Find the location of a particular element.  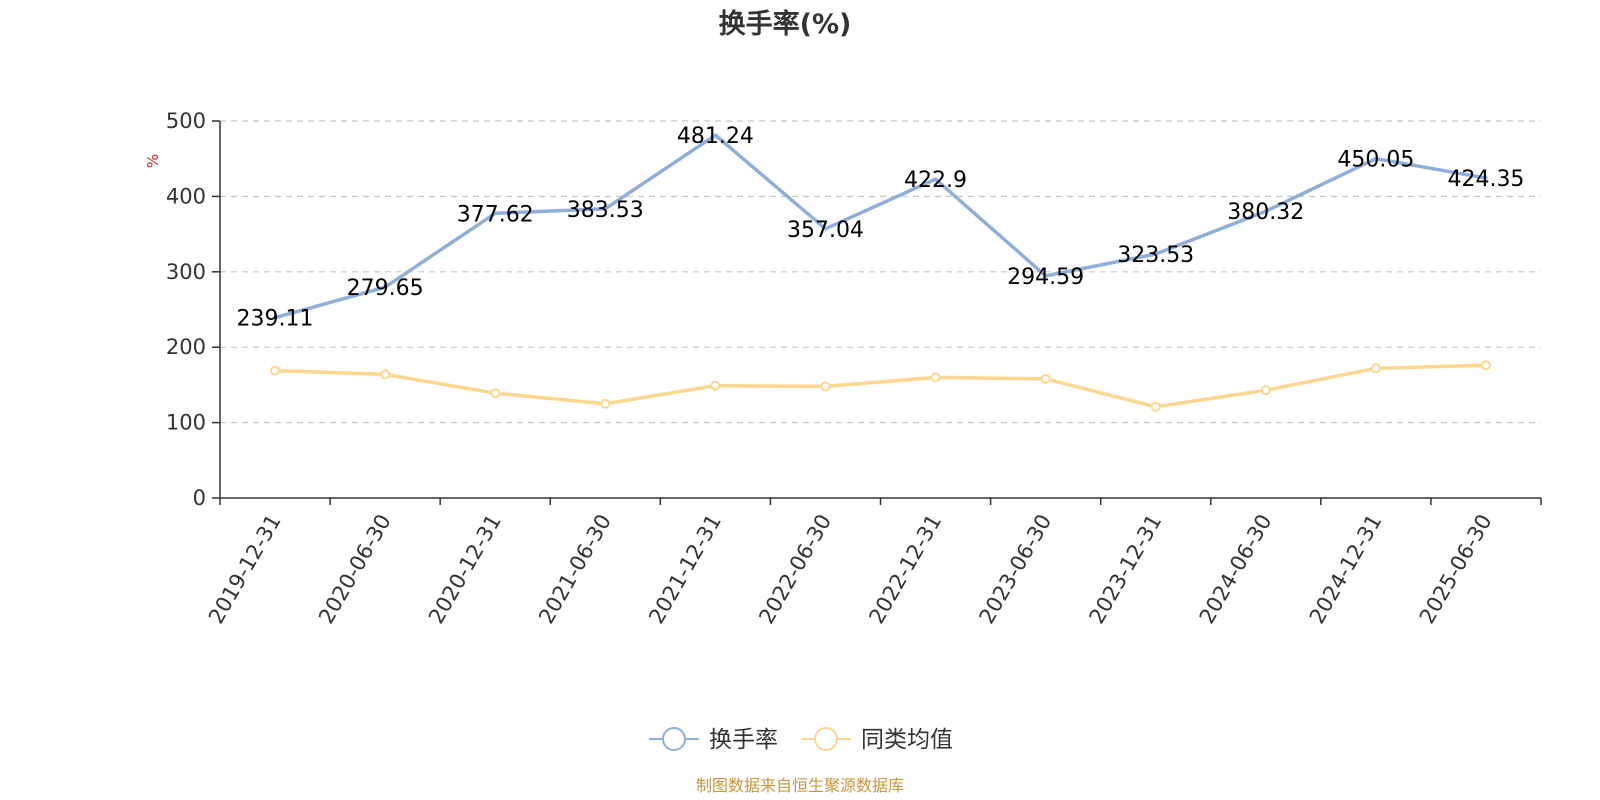

data-label: 450.05 is located at coordinates (1375, 160).